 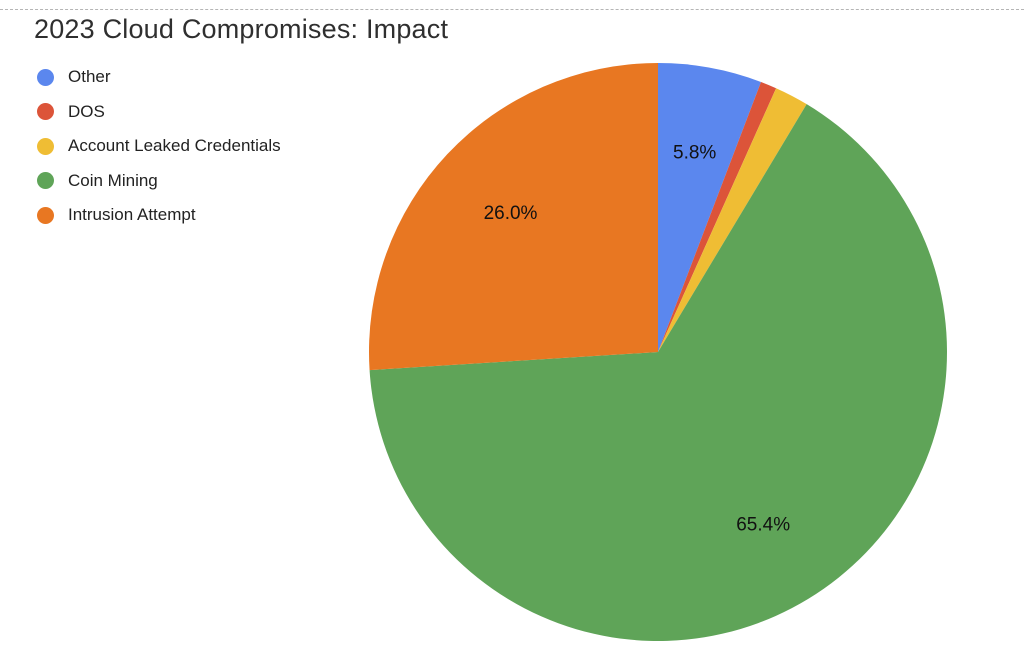 I want to click on pie-slice-account-leaked-credentials, so click(x=732, y=220).